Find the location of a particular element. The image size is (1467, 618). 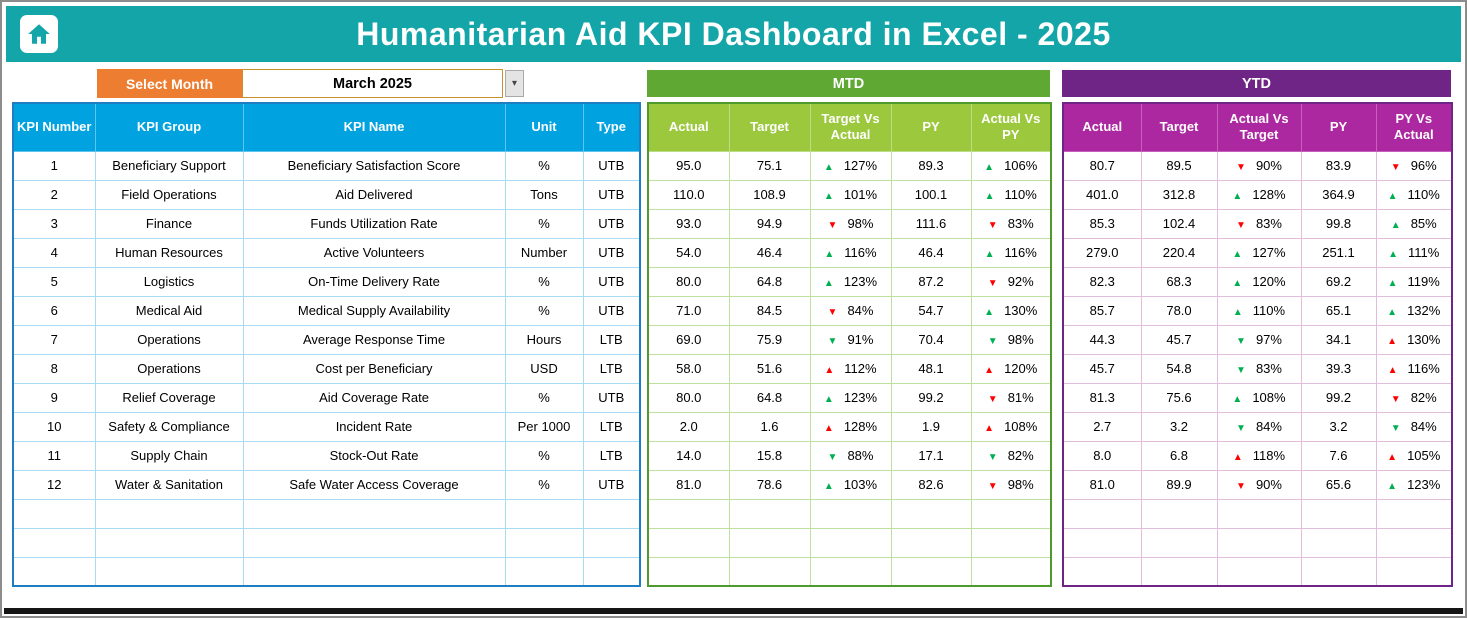

unit-cell: % is located at coordinates (544, 281).